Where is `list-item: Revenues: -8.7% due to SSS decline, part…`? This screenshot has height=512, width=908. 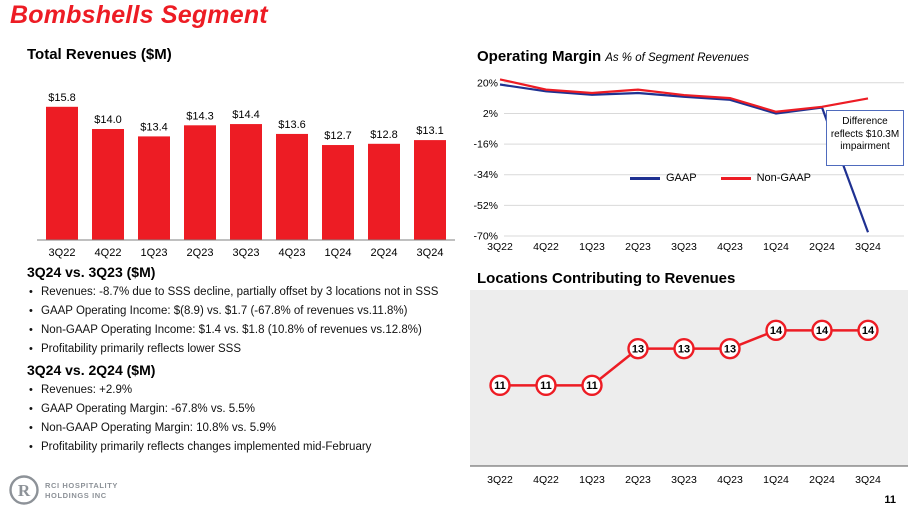 list-item: Revenues: -8.7% due to SSS decline, part… is located at coordinates (247, 292).